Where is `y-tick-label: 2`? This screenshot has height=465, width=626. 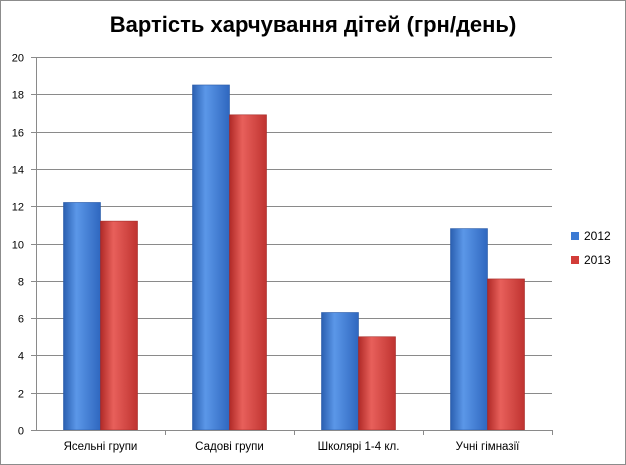
y-tick-label: 2 is located at coordinates (21, 395).